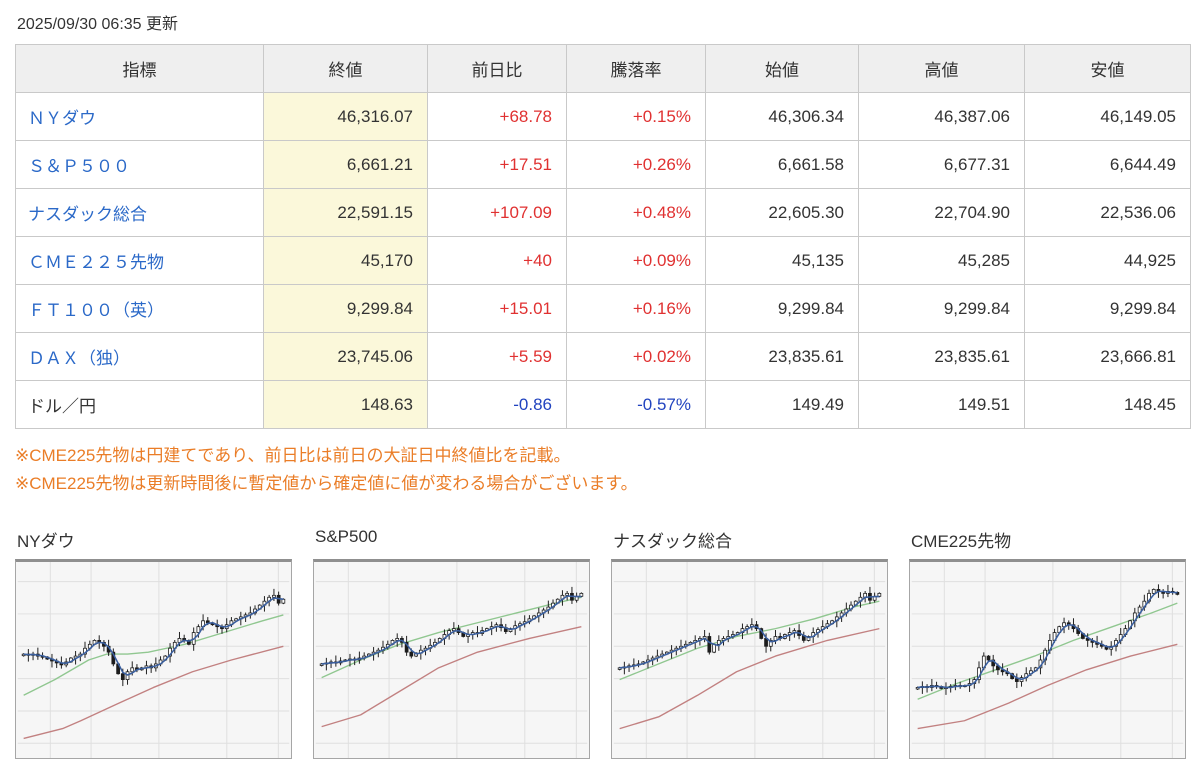  Describe the element at coordinates (497, 260) in the screenshot. I see `change-cell: +40` at that location.